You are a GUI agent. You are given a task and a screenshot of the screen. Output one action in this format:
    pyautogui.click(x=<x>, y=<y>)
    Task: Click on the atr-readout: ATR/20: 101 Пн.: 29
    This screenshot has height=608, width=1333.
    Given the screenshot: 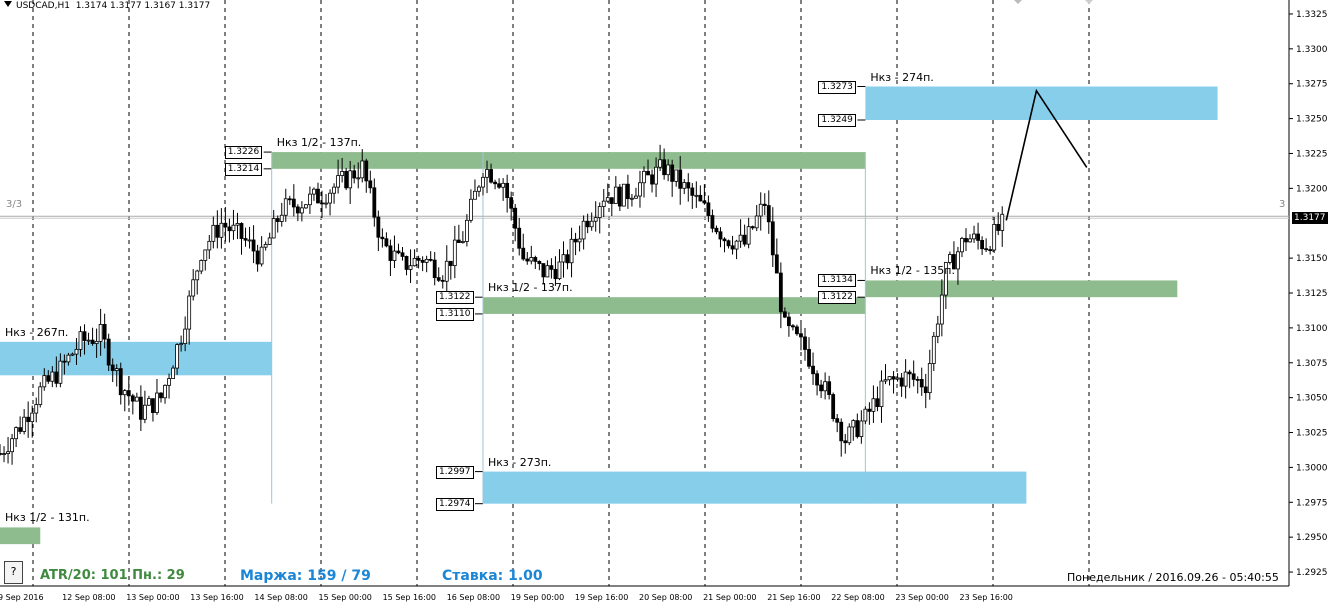 What is the action you would take?
    pyautogui.click(x=112, y=575)
    